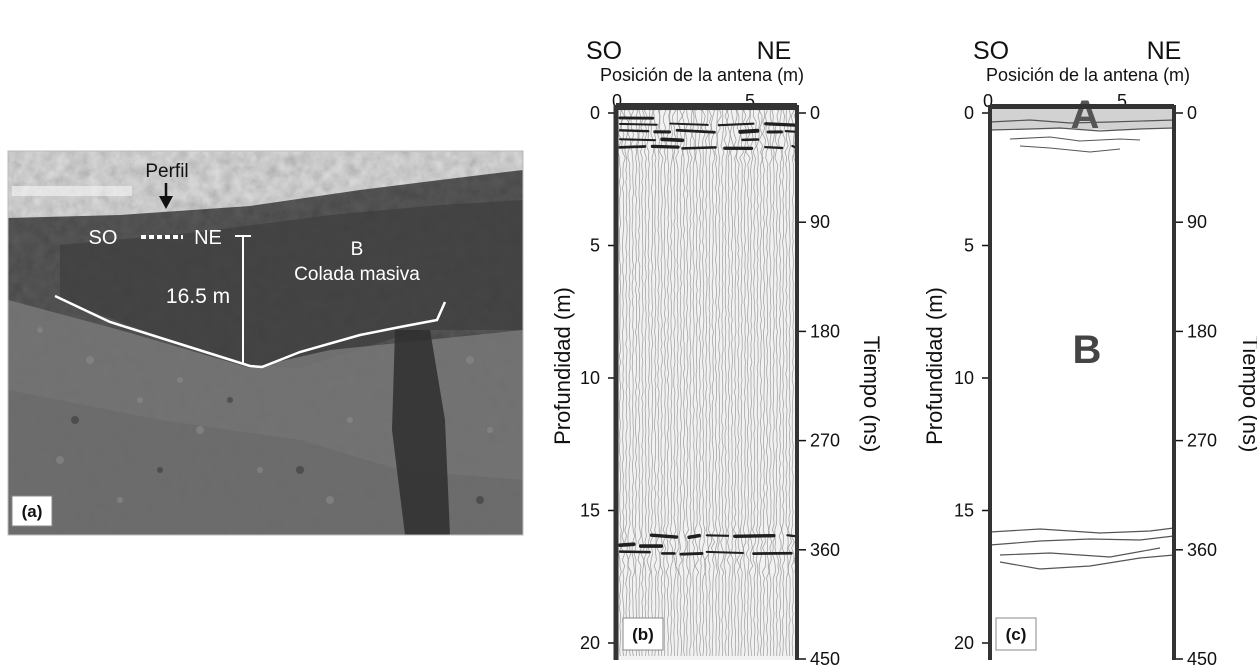 Image resolution: width=1257 pixels, height=668 pixels. I want to click on c-x-tick-label: 5, so click(1122, 101).